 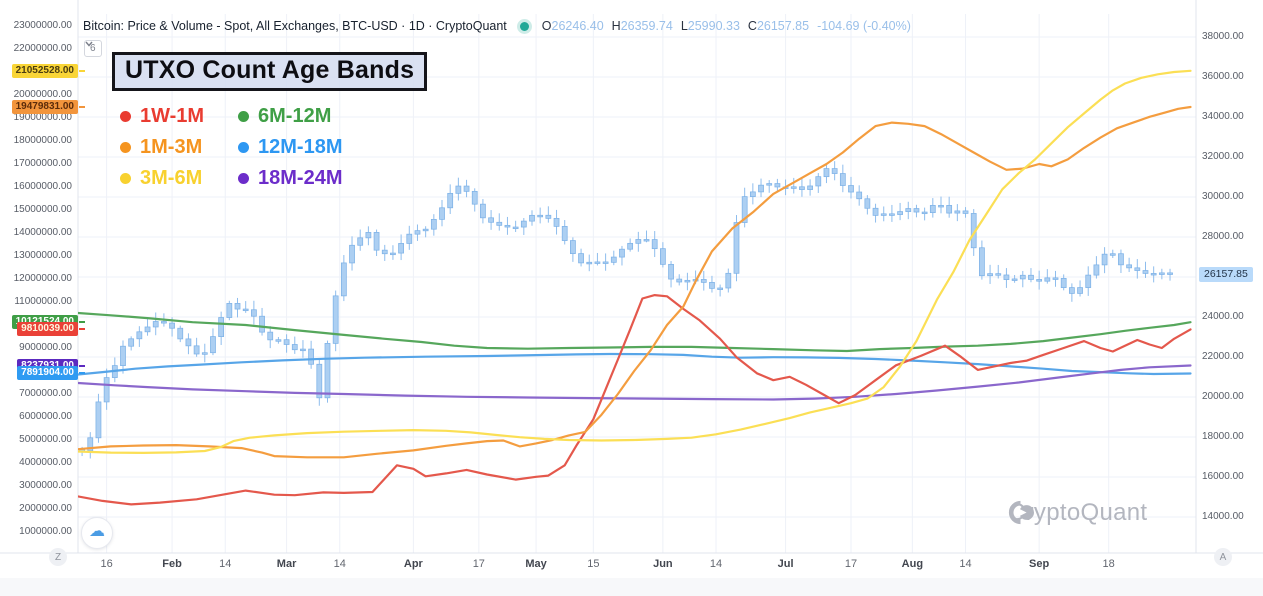 I want to click on left-axis-tick: 13000000.00, so click(x=42, y=255).